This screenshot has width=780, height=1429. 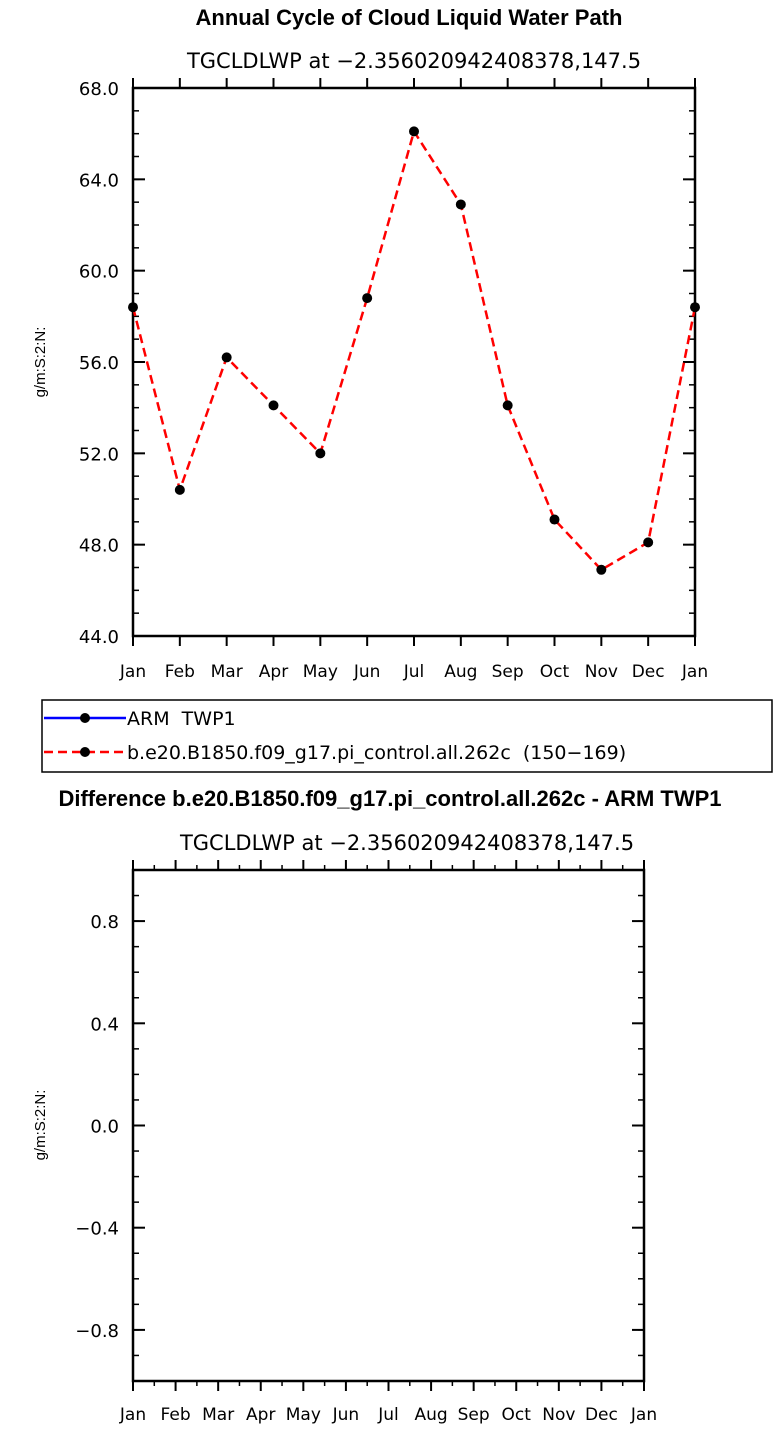 What do you see at coordinates (409, 17) in the screenshot?
I see `chart-title: Annual Cycle of Cloud Liquid Water Path` at bounding box center [409, 17].